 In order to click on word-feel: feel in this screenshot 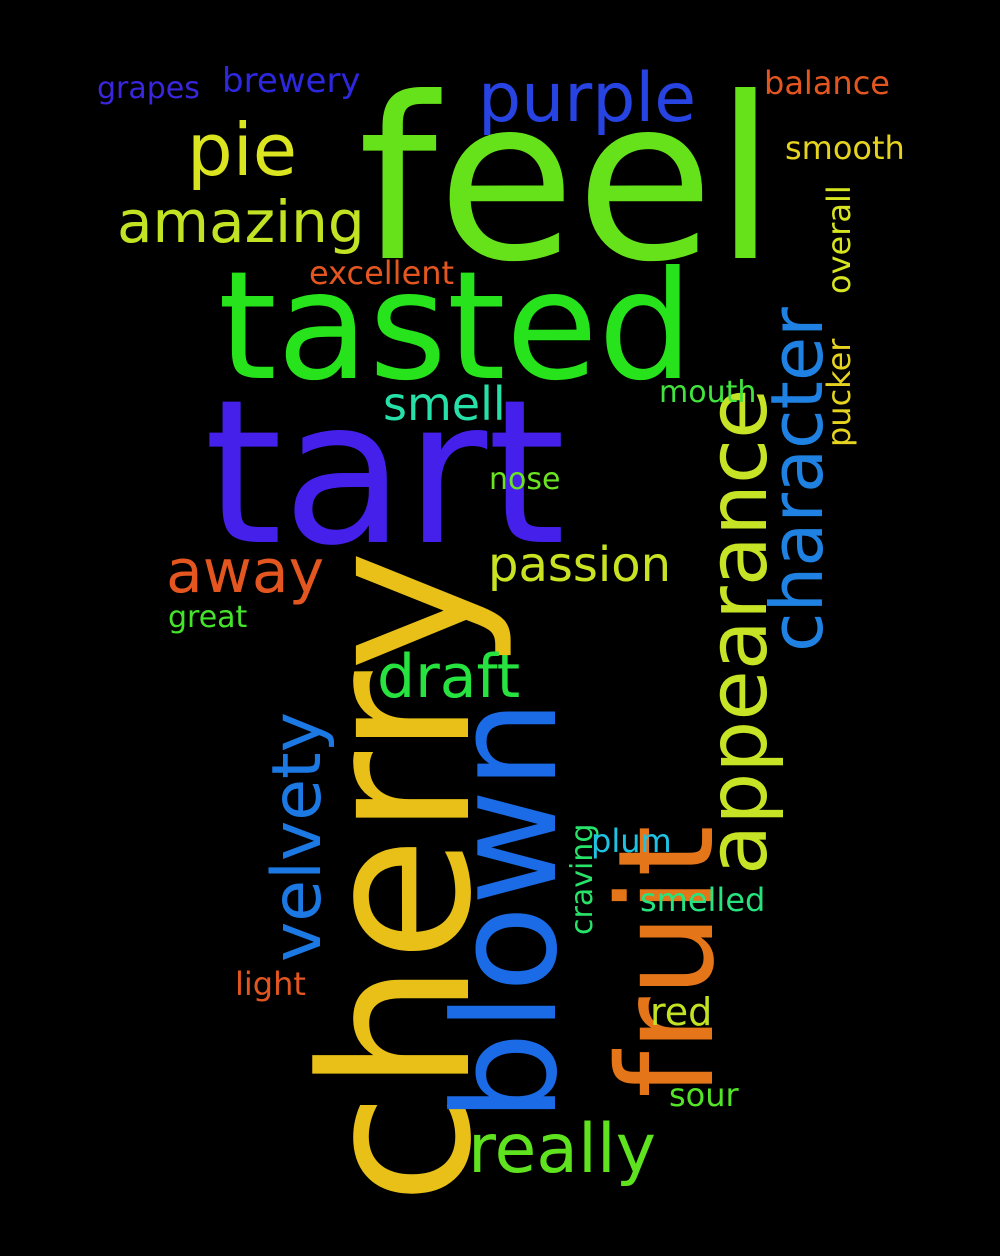, I will do `click(567, 181)`.